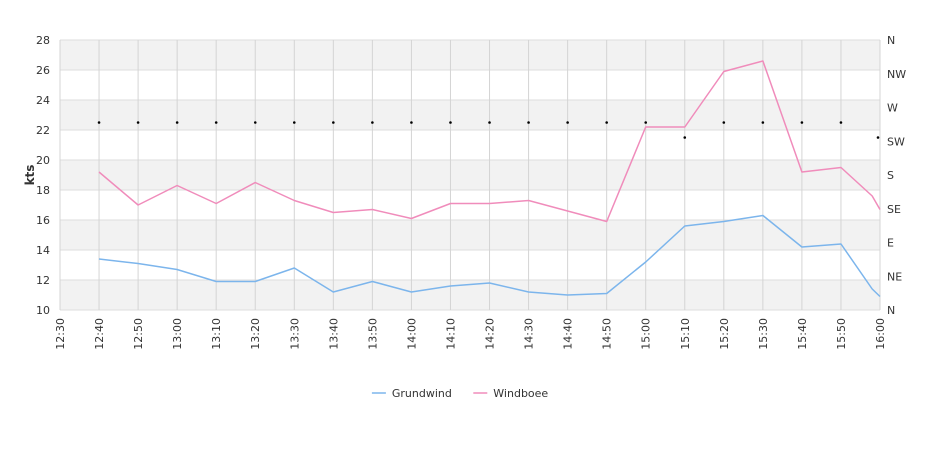 This screenshot has width=940, height=450. Describe the element at coordinates (896, 141) in the screenshot. I see `direction-tick-label: SW` at that location.